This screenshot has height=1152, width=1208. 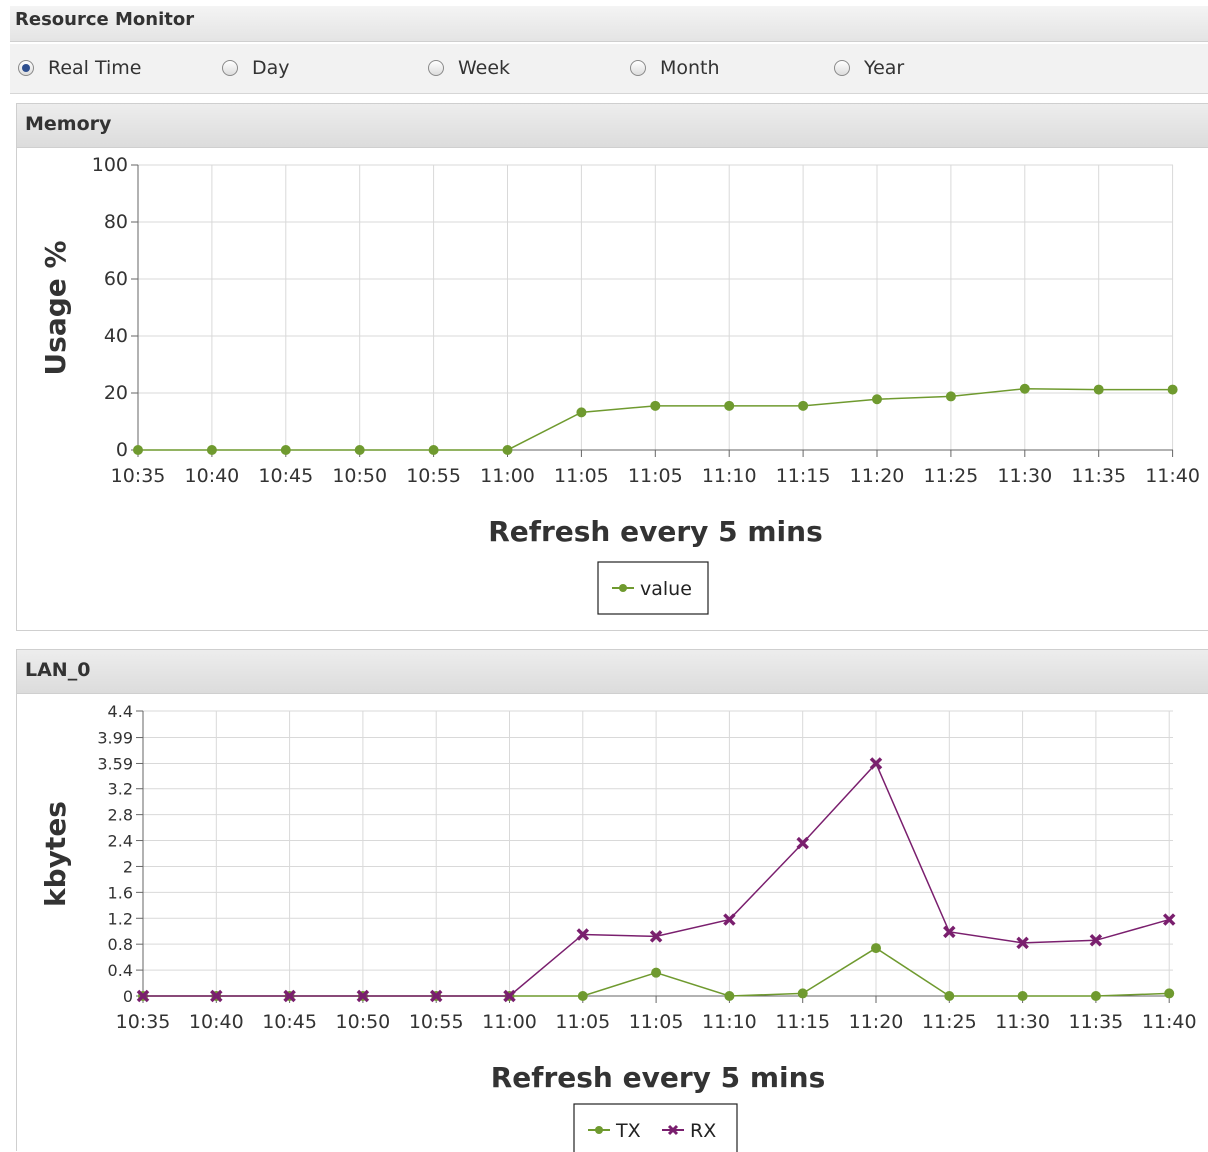 I want to click on legend-label-value: value, so click(x=666, y=589).